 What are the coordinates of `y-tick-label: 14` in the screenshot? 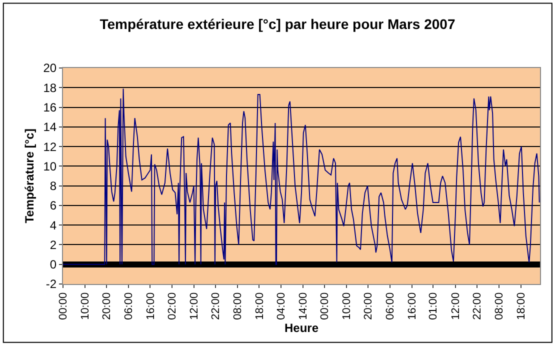 It's located at (50, 127).